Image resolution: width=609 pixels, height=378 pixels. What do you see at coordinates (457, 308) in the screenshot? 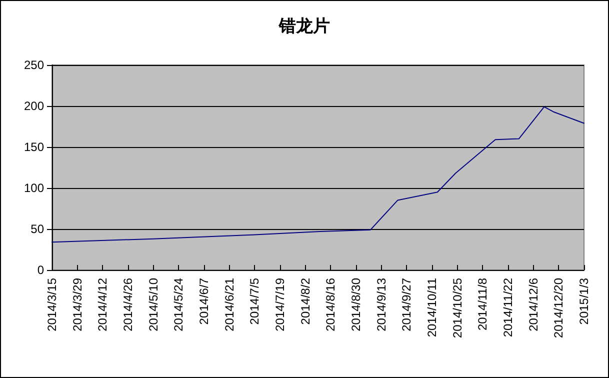
I see `x-tick-label: 2014/10/25` at bounding box center [457, 308].